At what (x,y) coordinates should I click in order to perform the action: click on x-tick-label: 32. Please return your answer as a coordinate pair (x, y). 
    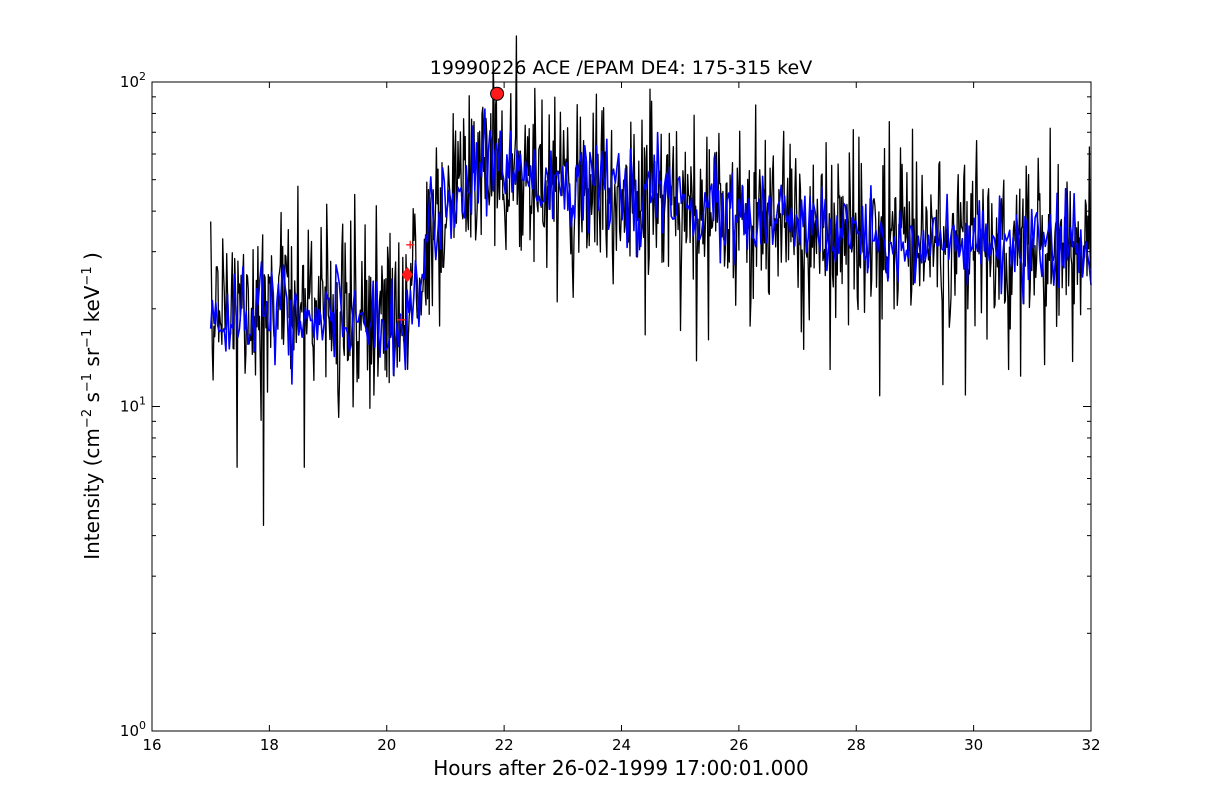
    Looking at the image, I should click on (1090, 745).